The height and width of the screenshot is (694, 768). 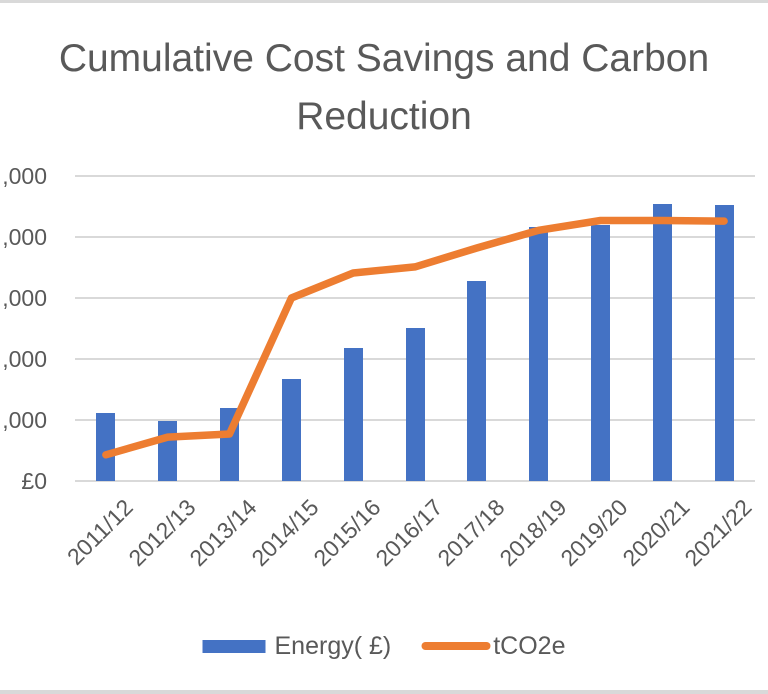 I want to click on x-tick-label: 2013/14, so click(x=223, y=533).